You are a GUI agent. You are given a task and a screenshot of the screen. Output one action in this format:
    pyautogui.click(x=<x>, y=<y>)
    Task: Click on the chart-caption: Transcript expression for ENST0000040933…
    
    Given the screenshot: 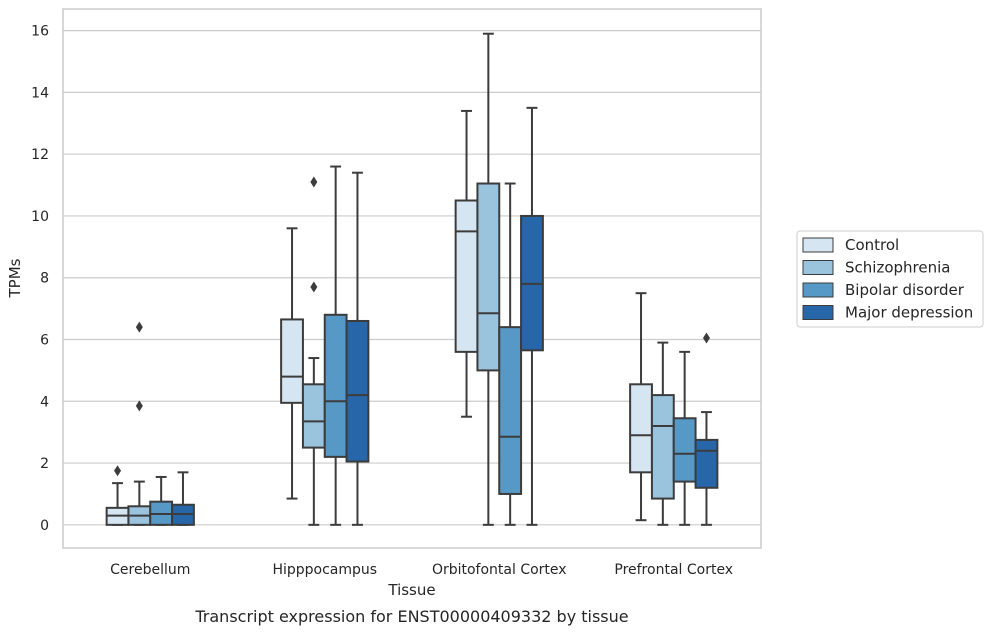 What is the action you would take?
    pyautogui.click(x=411, y=616)
    